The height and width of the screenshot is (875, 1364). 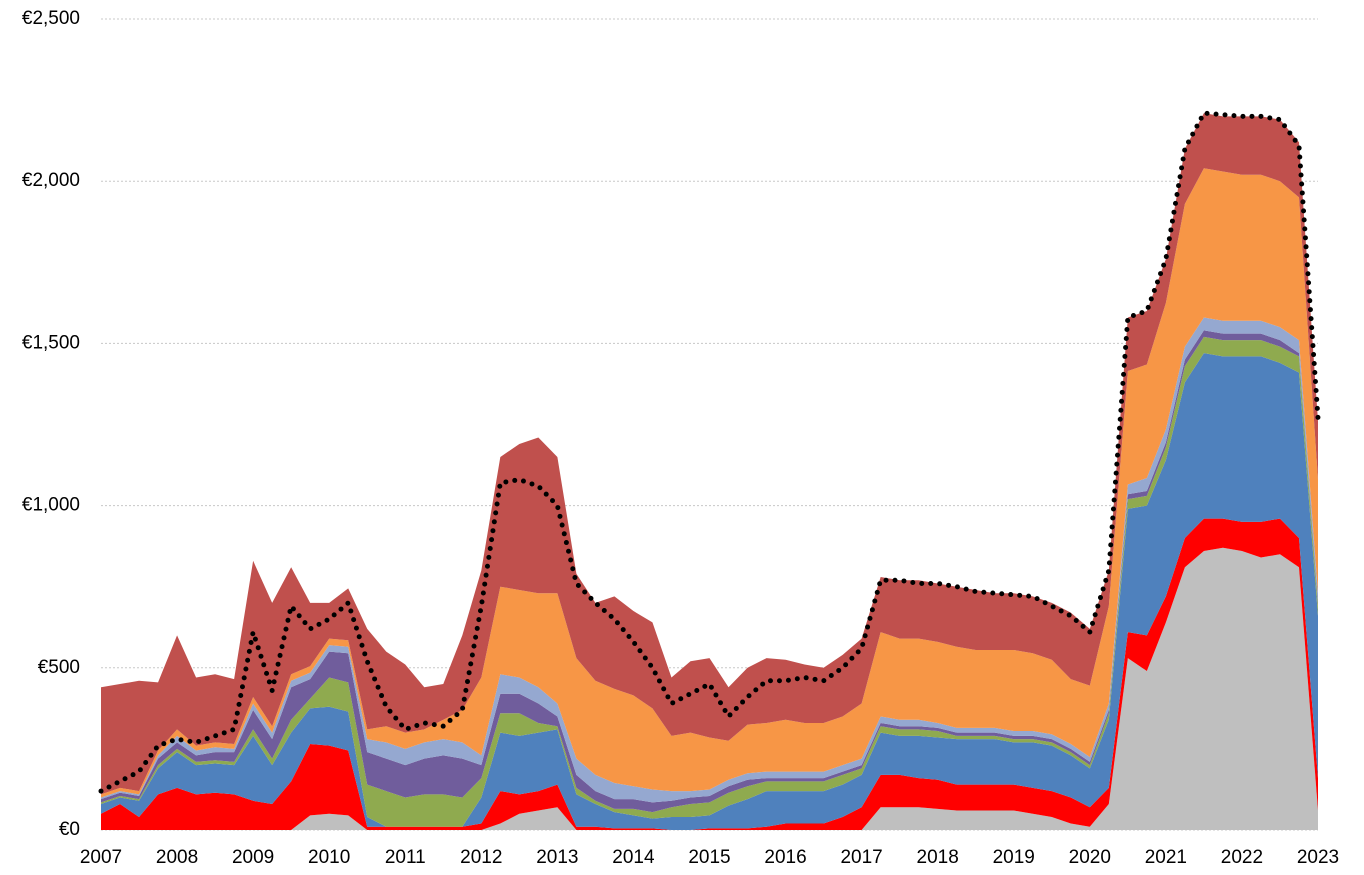 What do you see at coordinates (405, 857) in the screenshot?
I see `x-tick-label: 2011` at bounding box center [405, 857].